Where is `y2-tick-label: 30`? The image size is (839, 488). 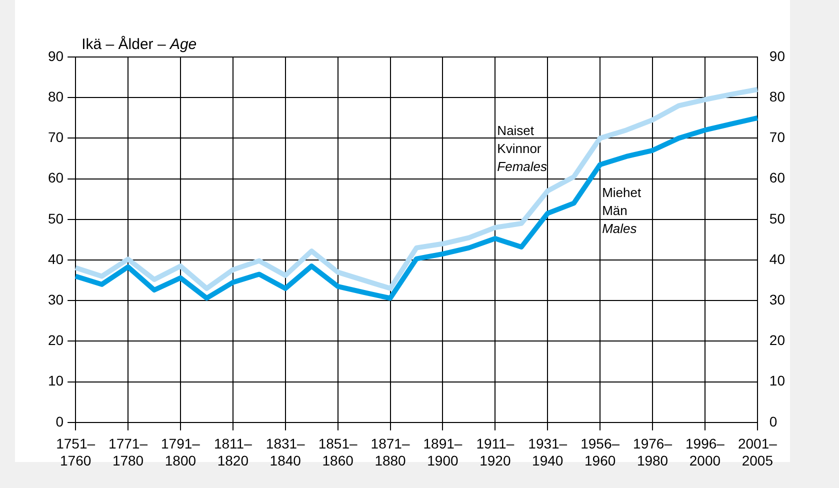 y2-tick-label: 30 is located at coordinates (777, 299).